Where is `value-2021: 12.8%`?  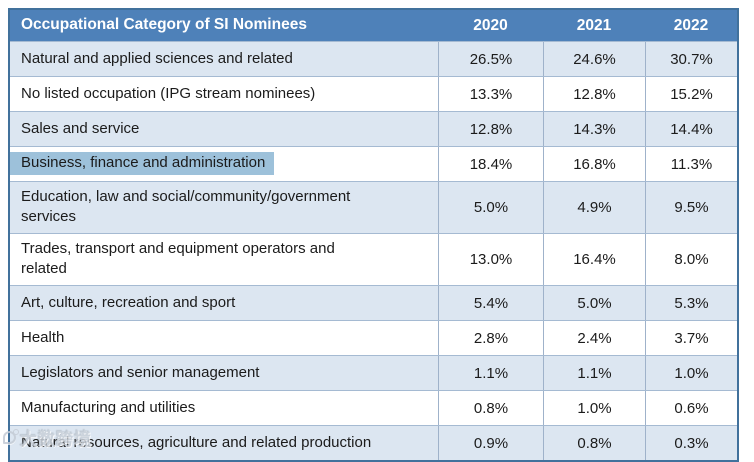 value-2021: 12.8% is located at coordinates (594, 94).